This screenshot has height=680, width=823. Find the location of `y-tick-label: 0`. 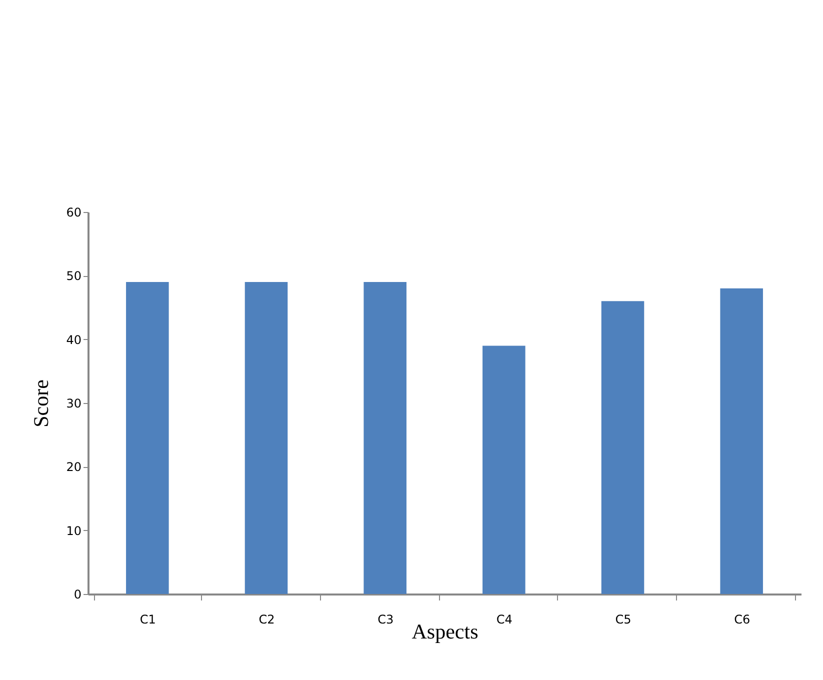

y-tick-label: 0 is located at coordinates (78, 595).